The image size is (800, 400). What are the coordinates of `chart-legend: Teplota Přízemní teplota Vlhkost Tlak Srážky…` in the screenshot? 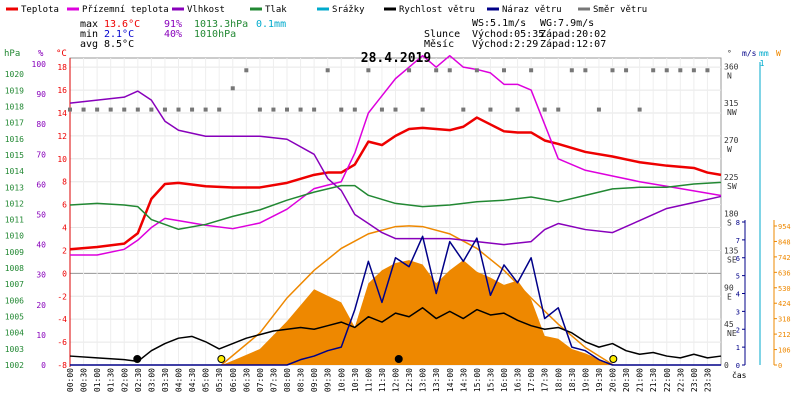 It's located at (326, 10).